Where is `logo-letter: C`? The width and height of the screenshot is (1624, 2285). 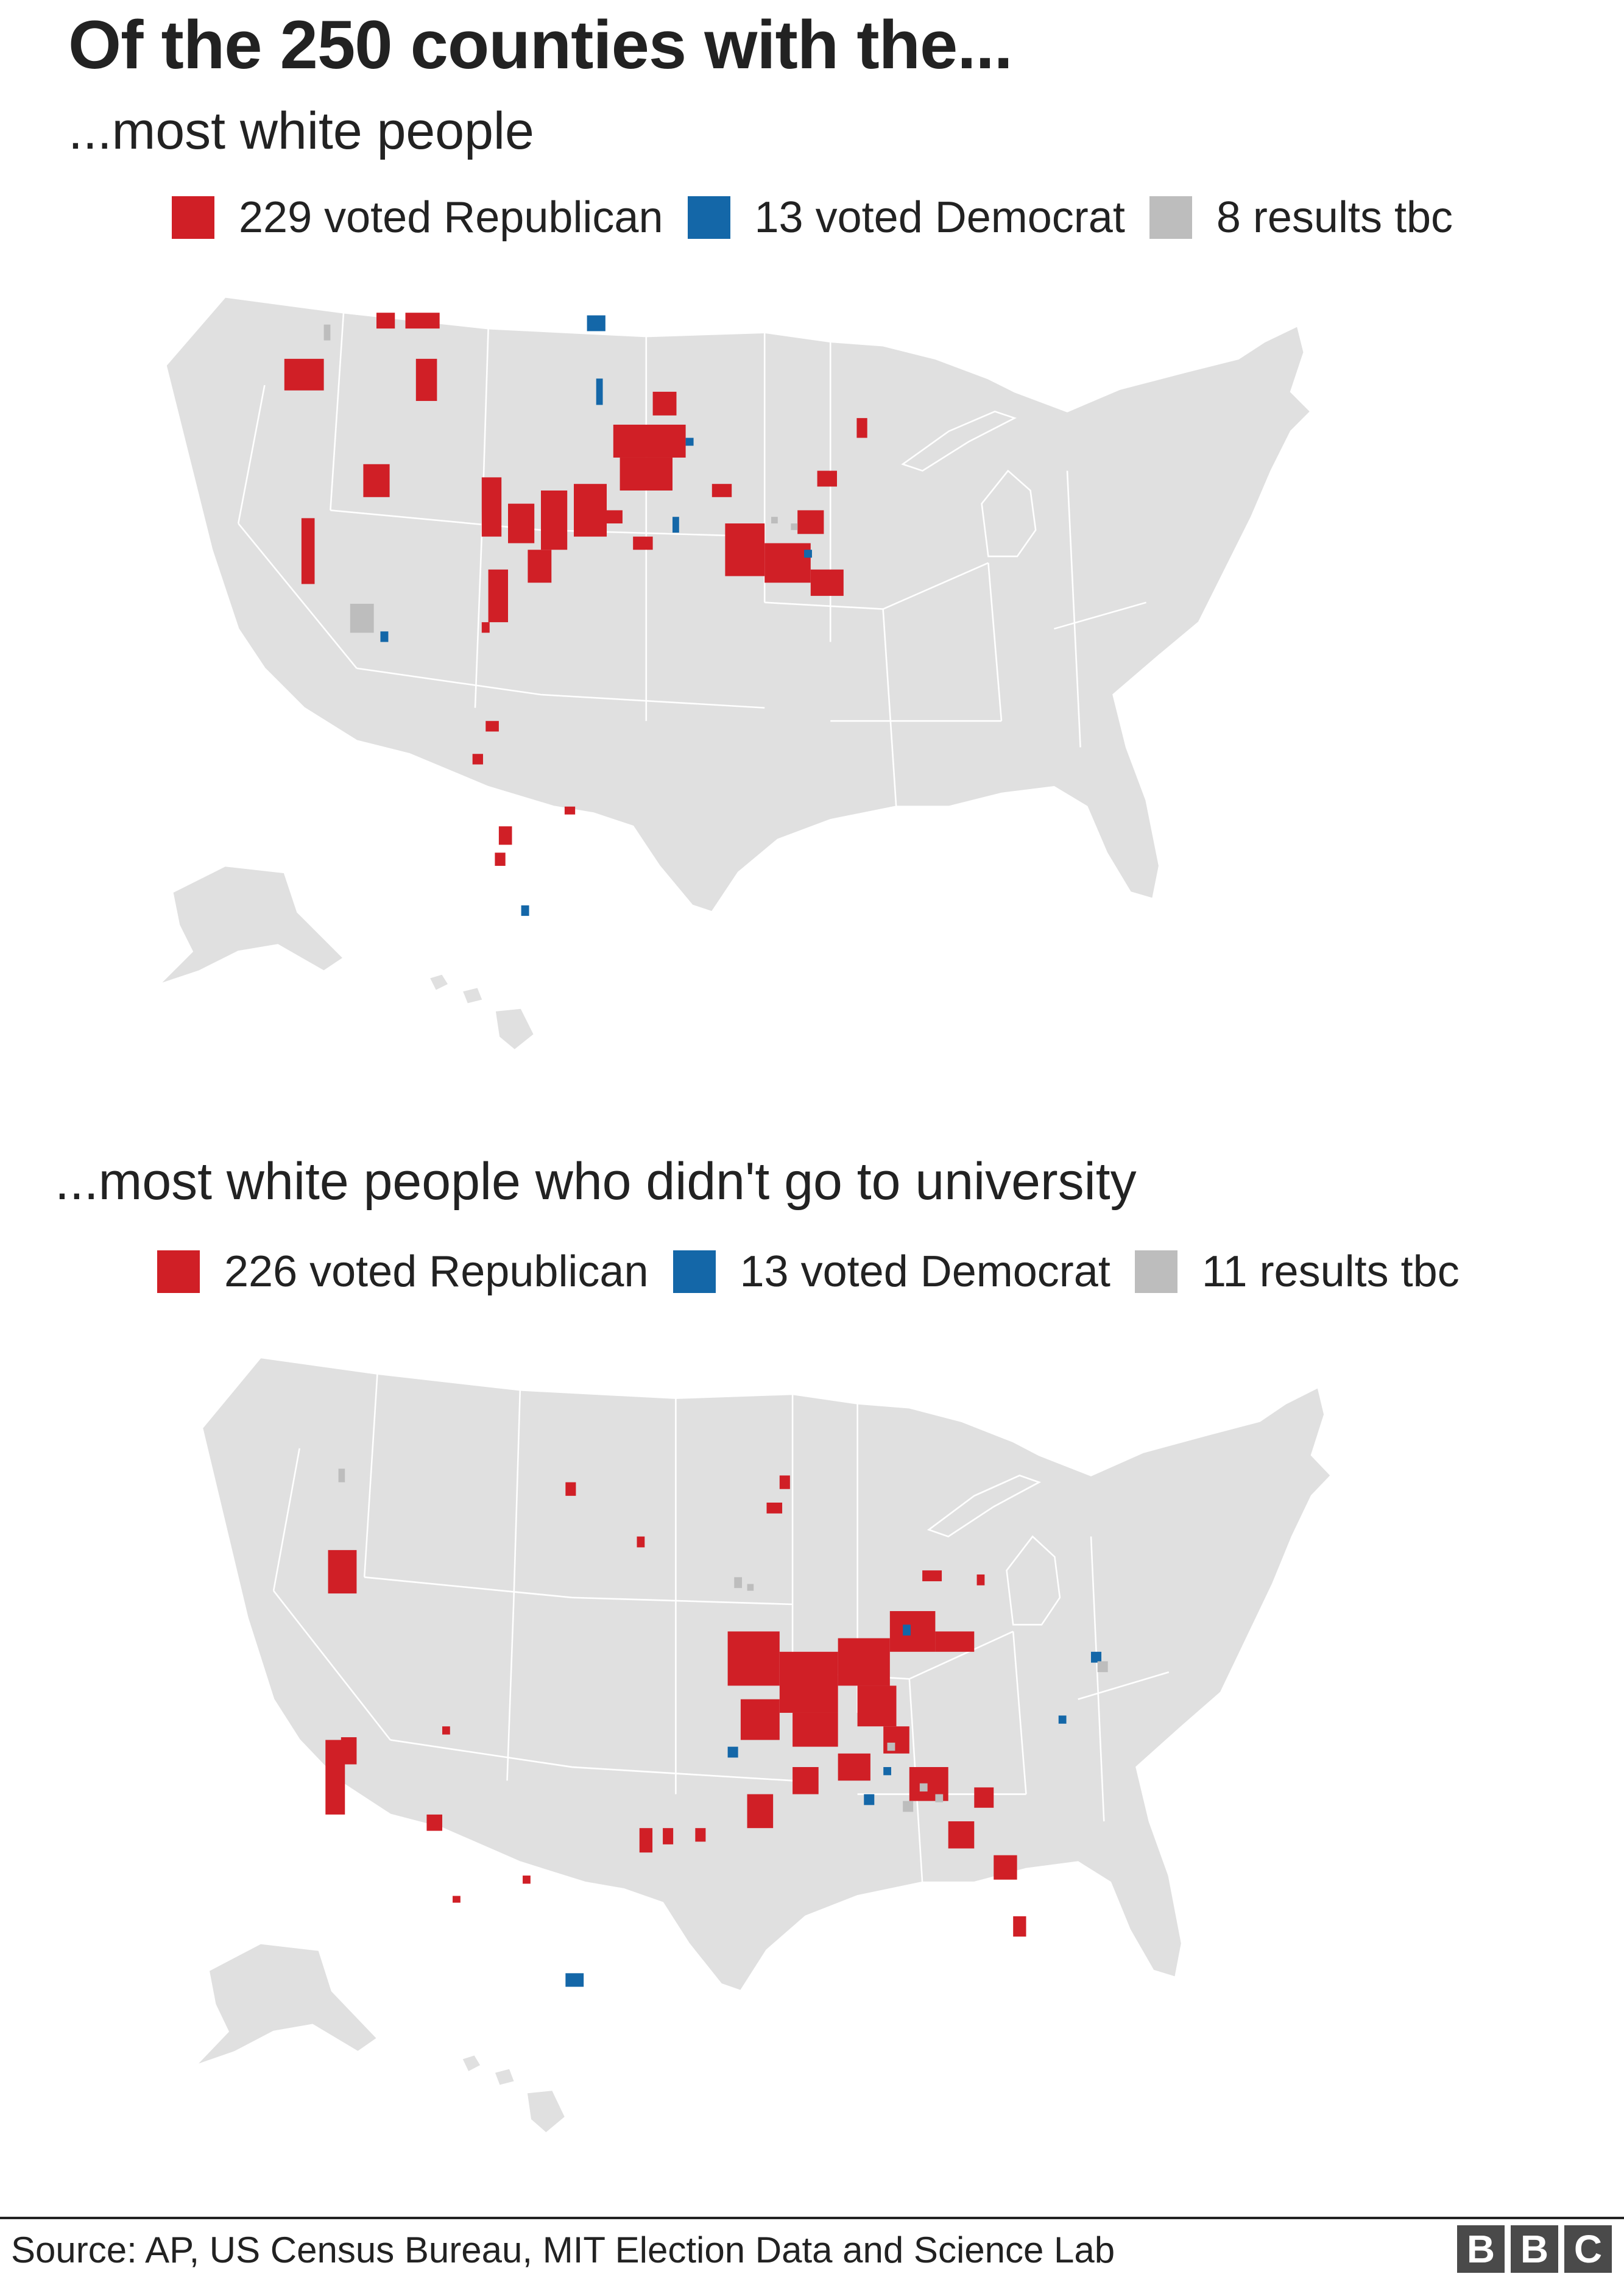
logo-letter: C is located at coordinates (1588, 2249).